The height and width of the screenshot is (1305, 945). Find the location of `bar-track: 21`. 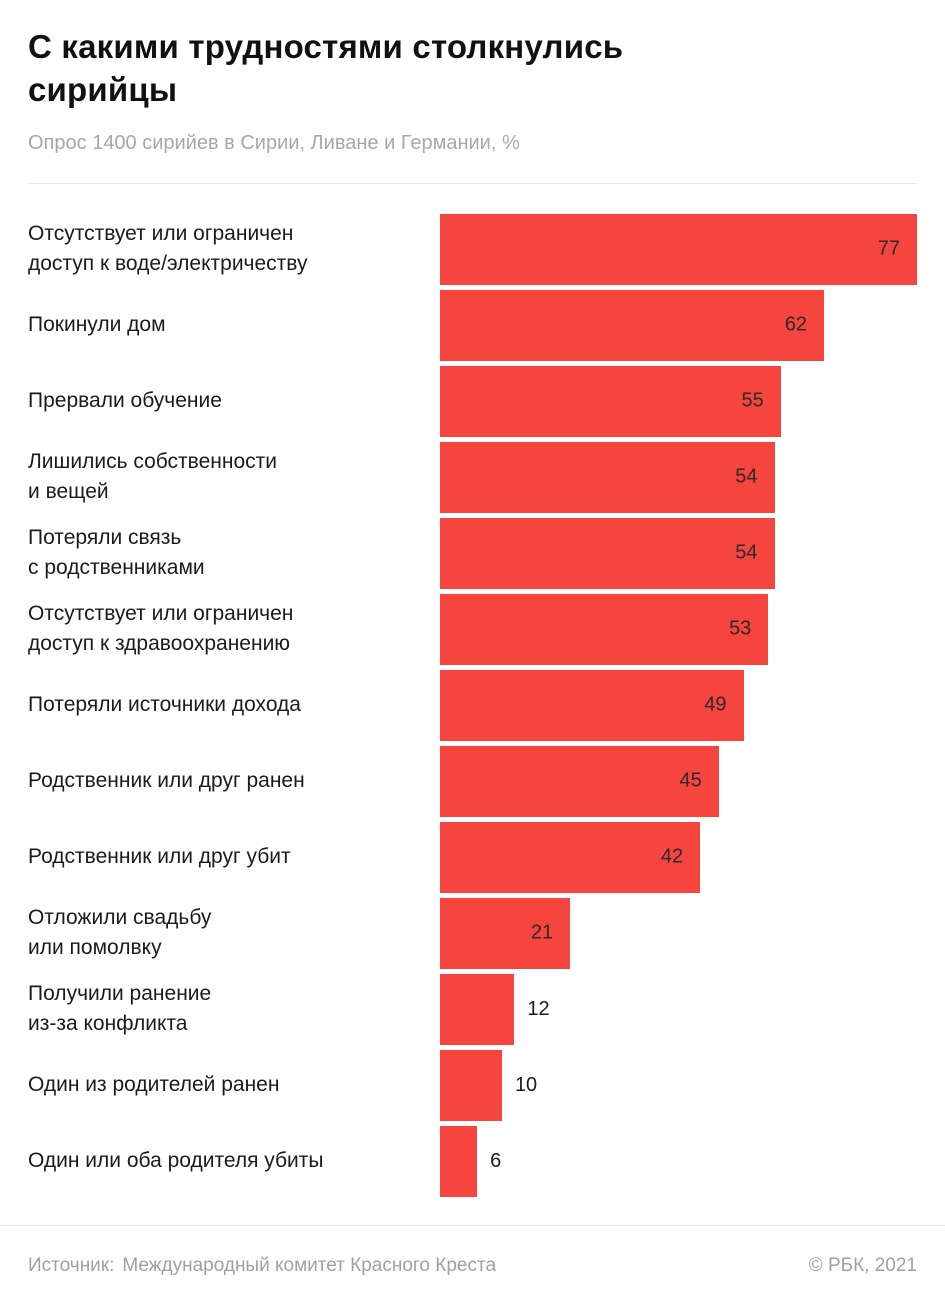

bar-track: 21 is located at coordinates (678, 933).